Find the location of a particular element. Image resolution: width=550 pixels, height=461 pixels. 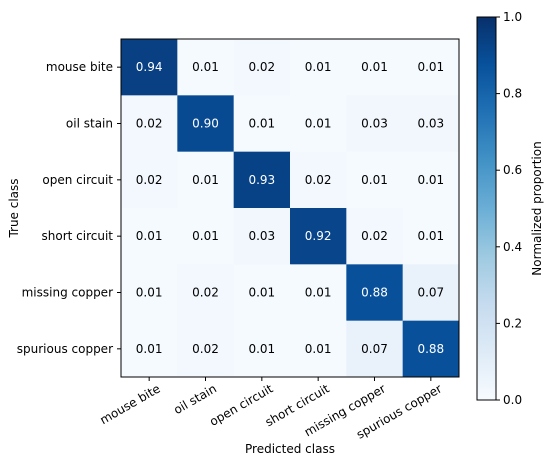

cell-value-label: 0.93 is located at coordinates (261, 180).